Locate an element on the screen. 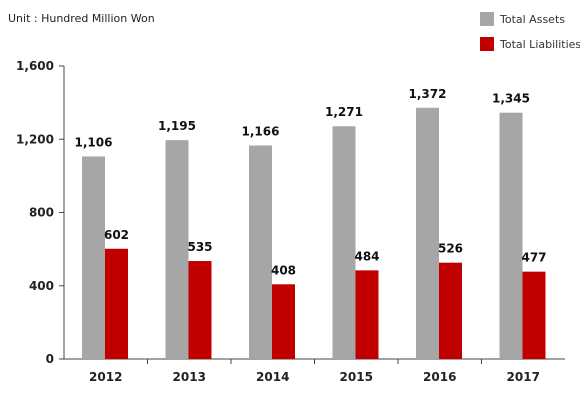 This screenshot has width=580, height=400. x-tick-label: 2012 is located at coordinates (105, 377).